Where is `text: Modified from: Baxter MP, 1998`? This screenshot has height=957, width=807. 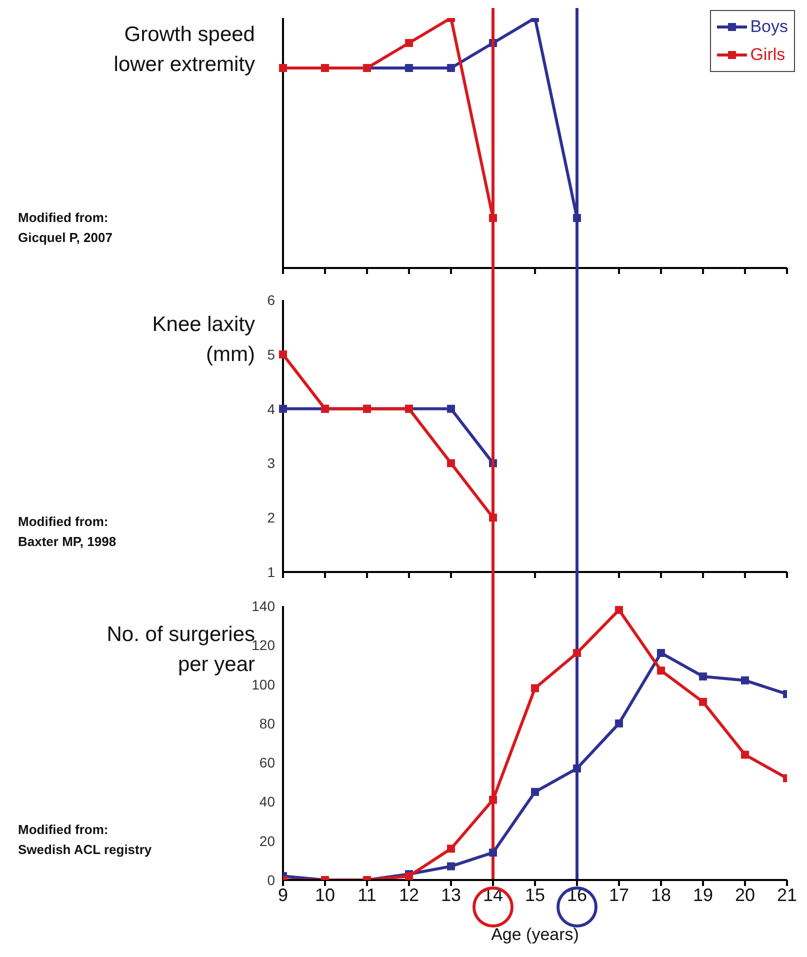
text: Modified from: Baxter MP, 1998 is located at coordinates (67, 532).